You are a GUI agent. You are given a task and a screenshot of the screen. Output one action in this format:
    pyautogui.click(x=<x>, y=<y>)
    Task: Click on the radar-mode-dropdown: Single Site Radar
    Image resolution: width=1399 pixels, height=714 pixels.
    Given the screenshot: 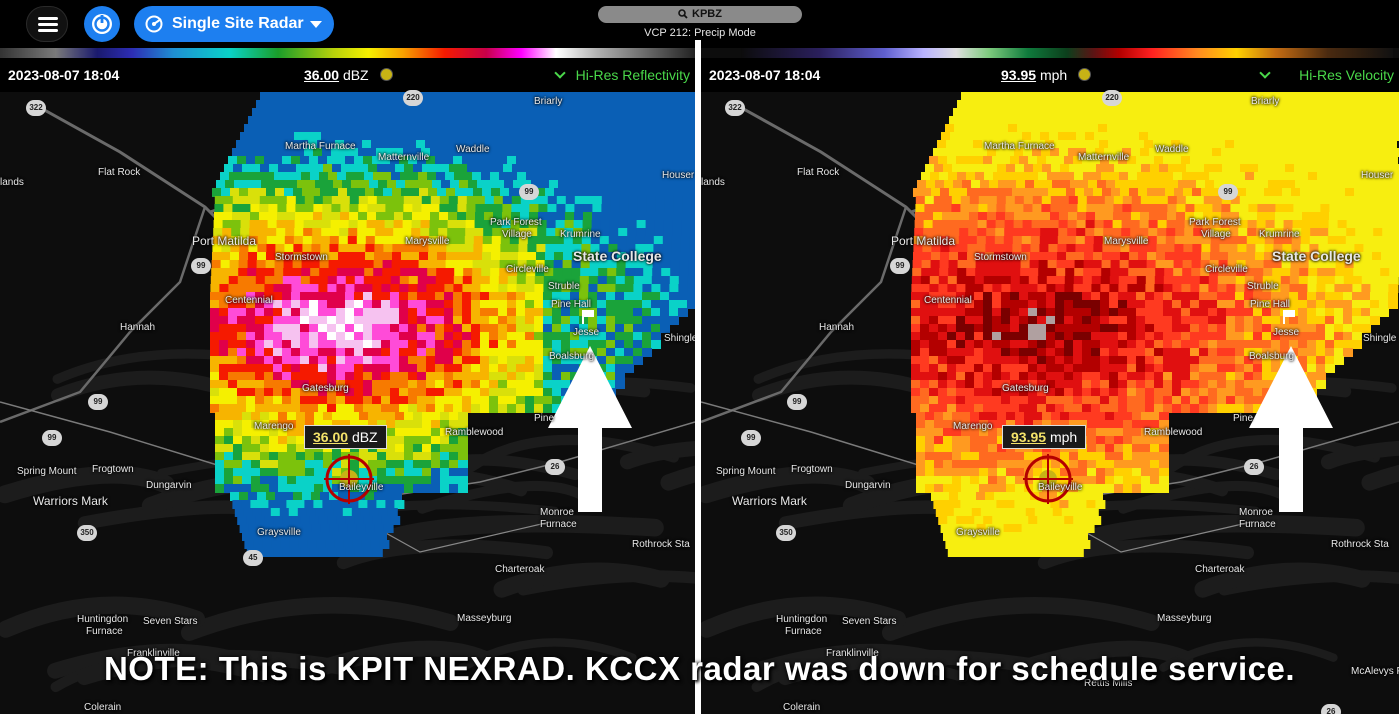 What is the action you would take?
    pyautogui.click(x=234, y=24)
    